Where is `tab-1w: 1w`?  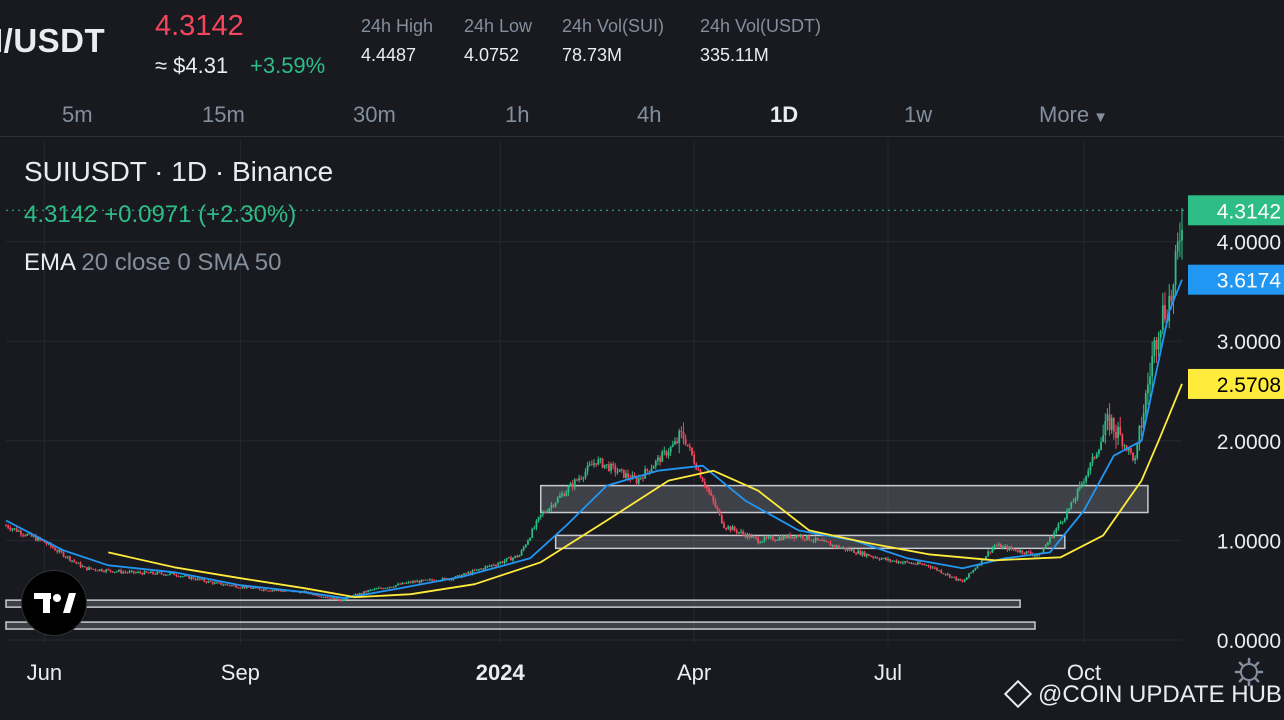 tab-1w: 1w is located at coordinates (918, 114).